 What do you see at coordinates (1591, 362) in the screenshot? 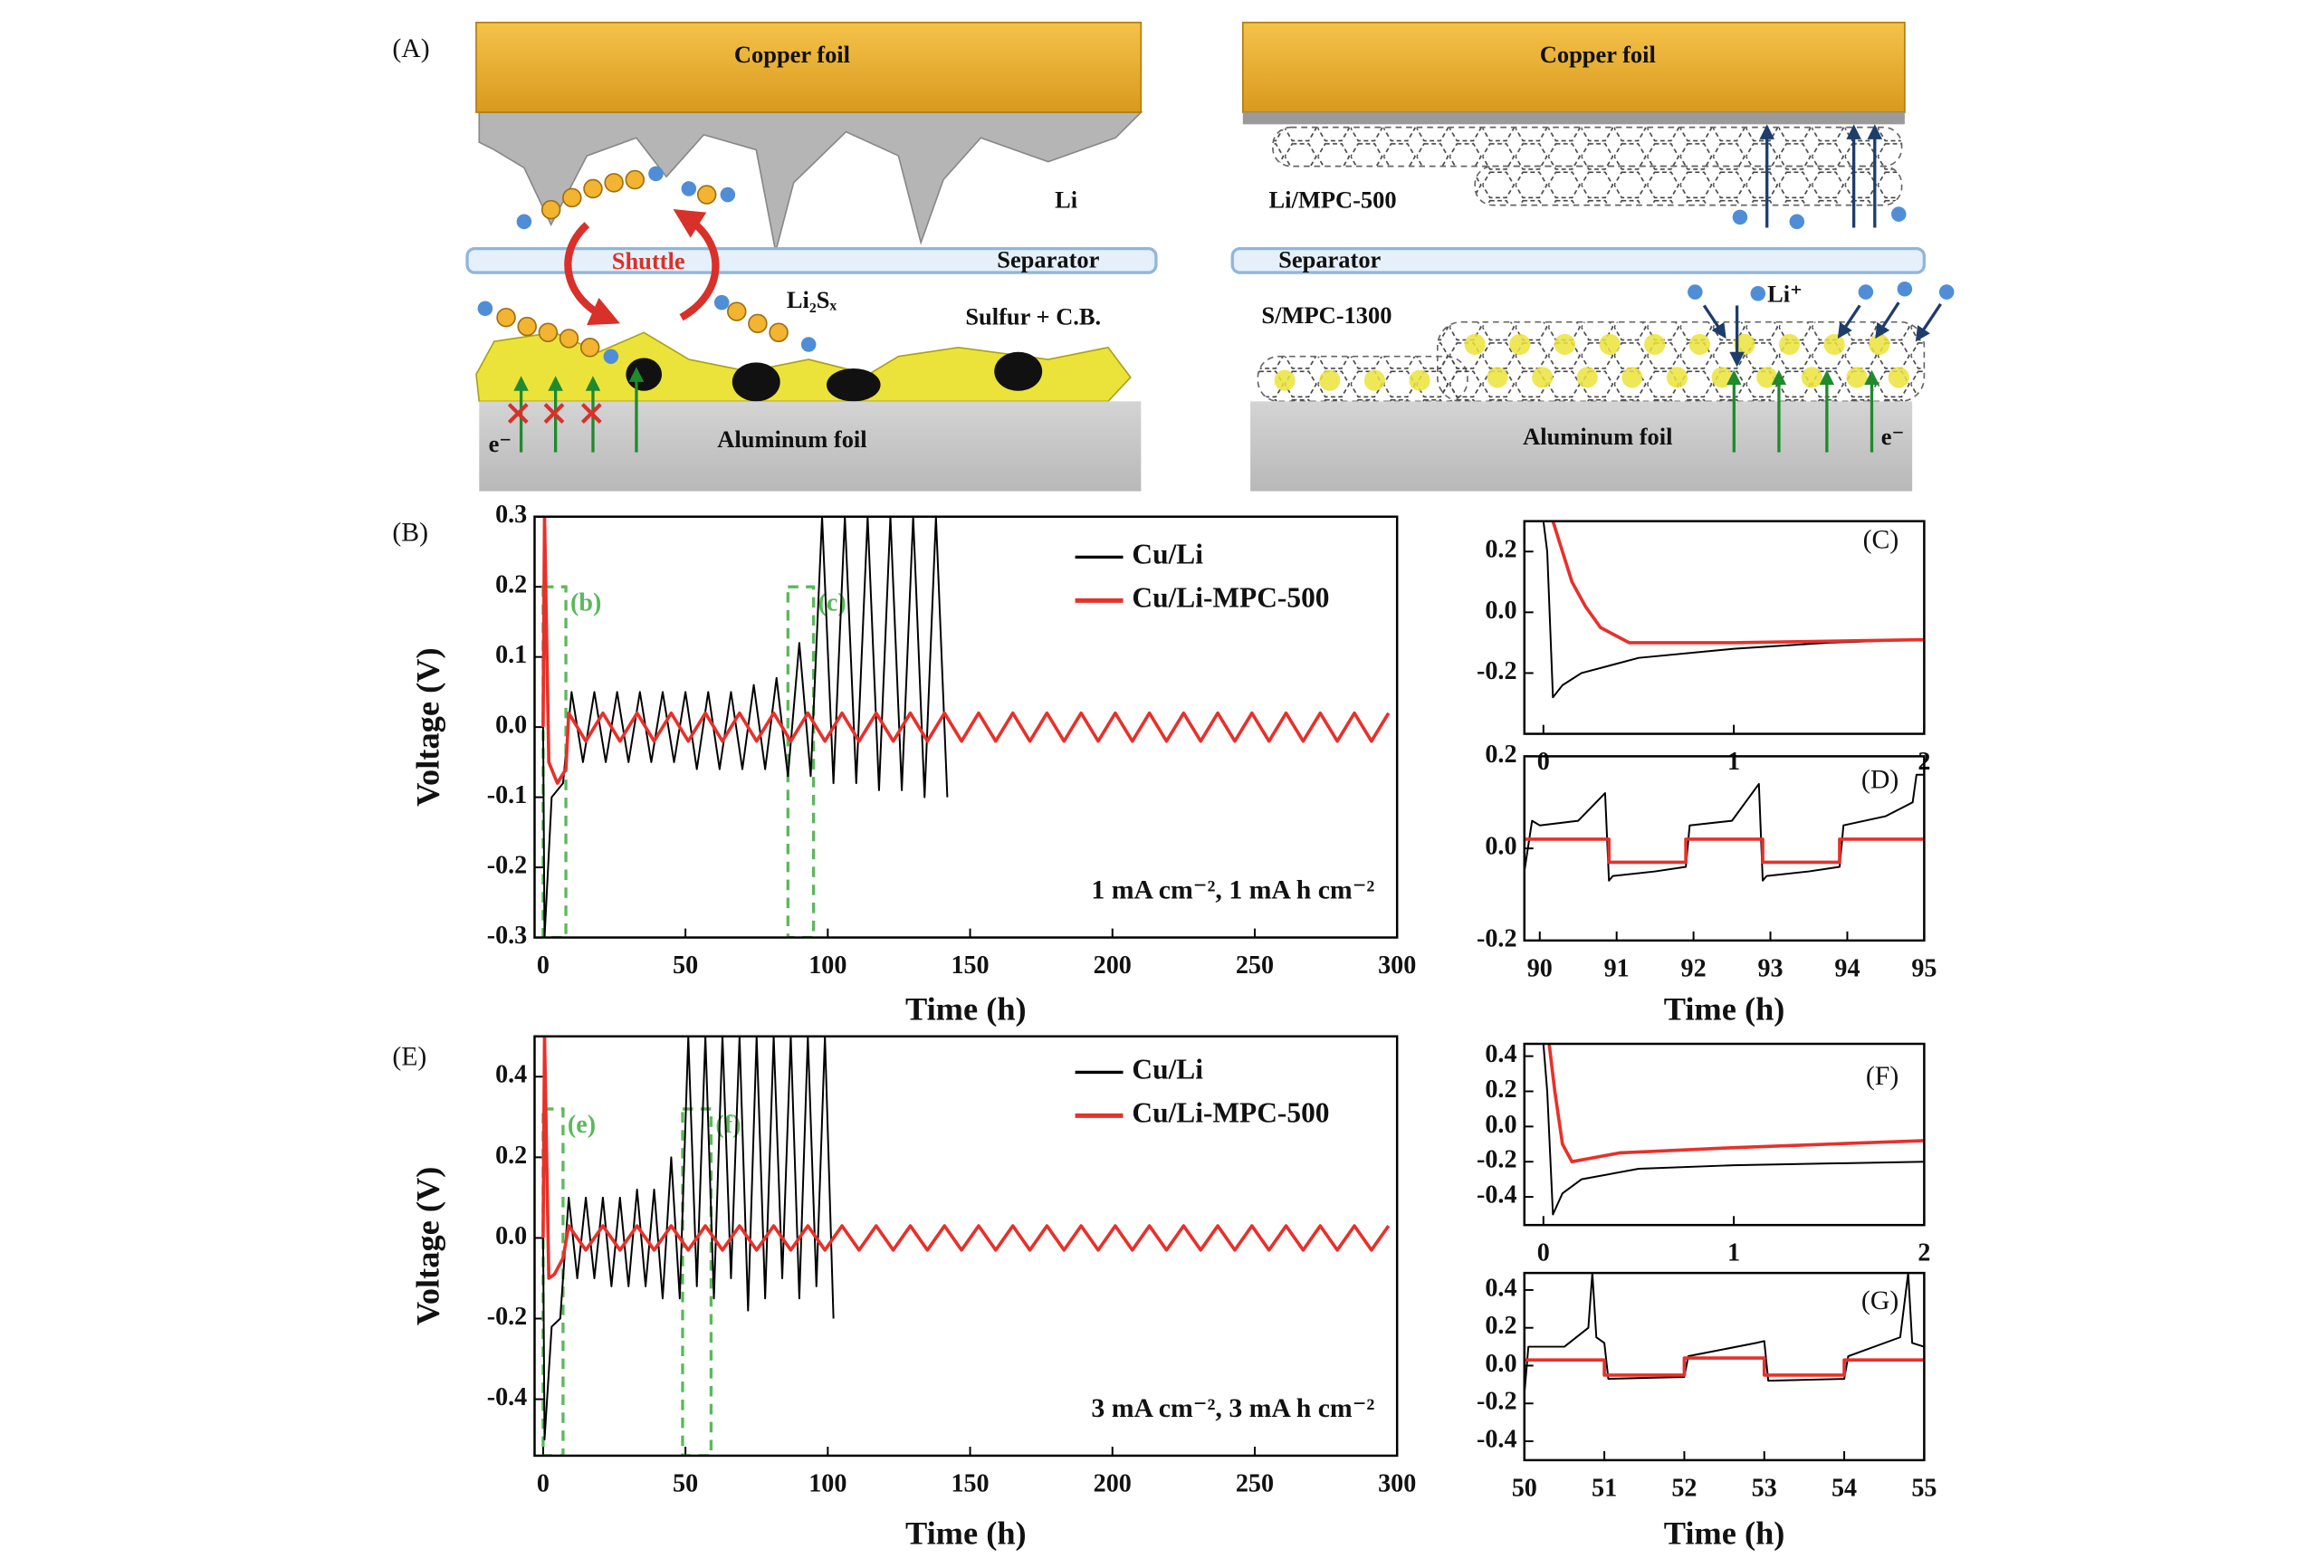
I see `sulfur-particles` at bounding box center [1591, 362].